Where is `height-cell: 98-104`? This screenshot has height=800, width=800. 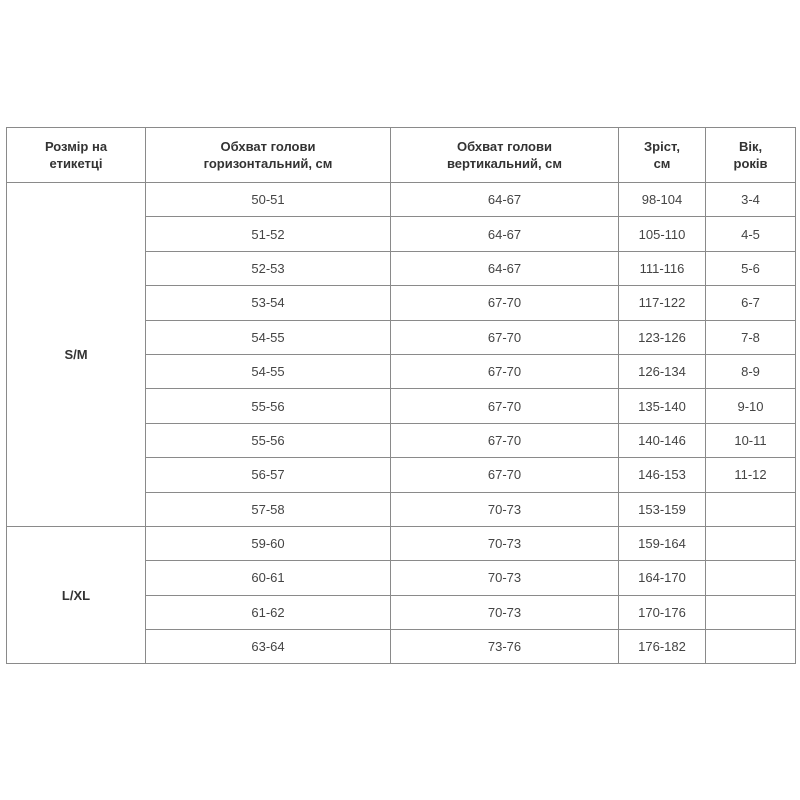
height-cell: 98-104 is located at coordinates (662, 199).